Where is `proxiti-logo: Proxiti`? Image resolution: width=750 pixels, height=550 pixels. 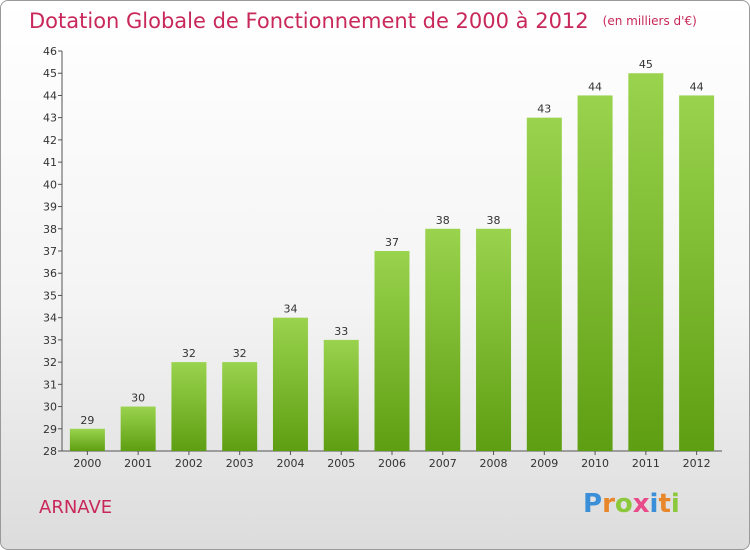
proxiti-logo: Proxiti is located at coordinates (631, 504).